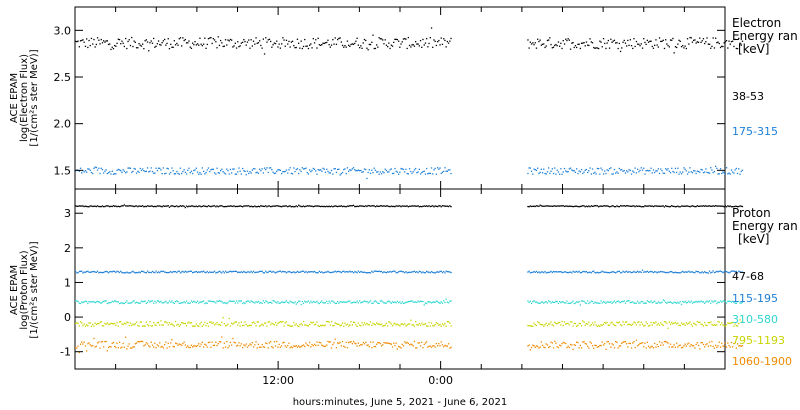 The height and width of the screenshot is (410, 800). What do you see at coordinates (755, 131) in the screenshot?
I see `electron-legend-175-315: 175-315` at bounding box center [755, 131].